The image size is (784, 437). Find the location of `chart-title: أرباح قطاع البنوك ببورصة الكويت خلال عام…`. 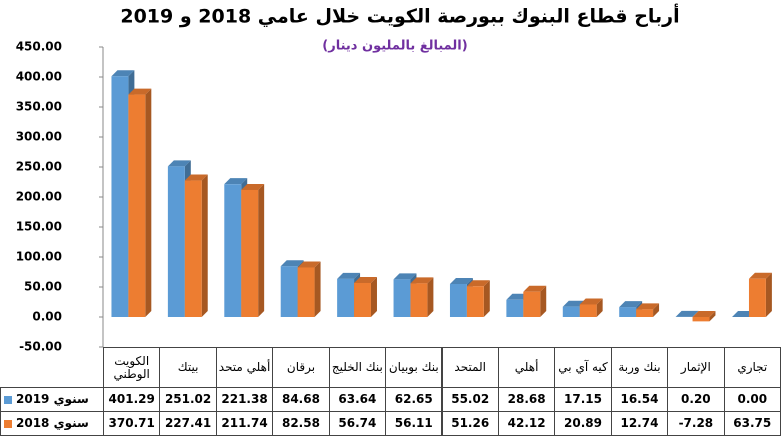

chart-title: أرباح قطاع البنوك ببورصة الكويت خلال عام… is located at coordinates (399, 16).